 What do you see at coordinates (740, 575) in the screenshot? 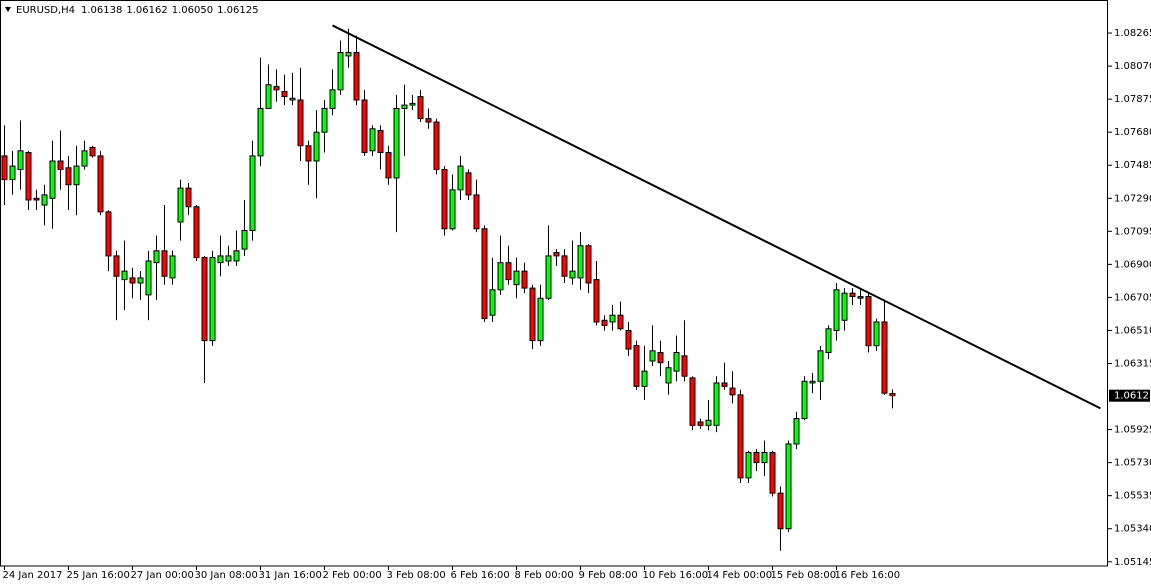
I see `x-tick-label: 14 Feb 00:00` at bounding box center [740, 575].